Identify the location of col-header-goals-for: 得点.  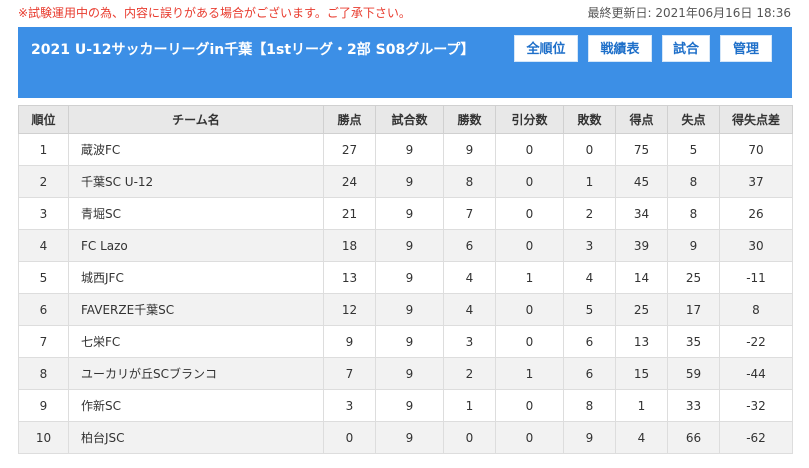
(641, 119).